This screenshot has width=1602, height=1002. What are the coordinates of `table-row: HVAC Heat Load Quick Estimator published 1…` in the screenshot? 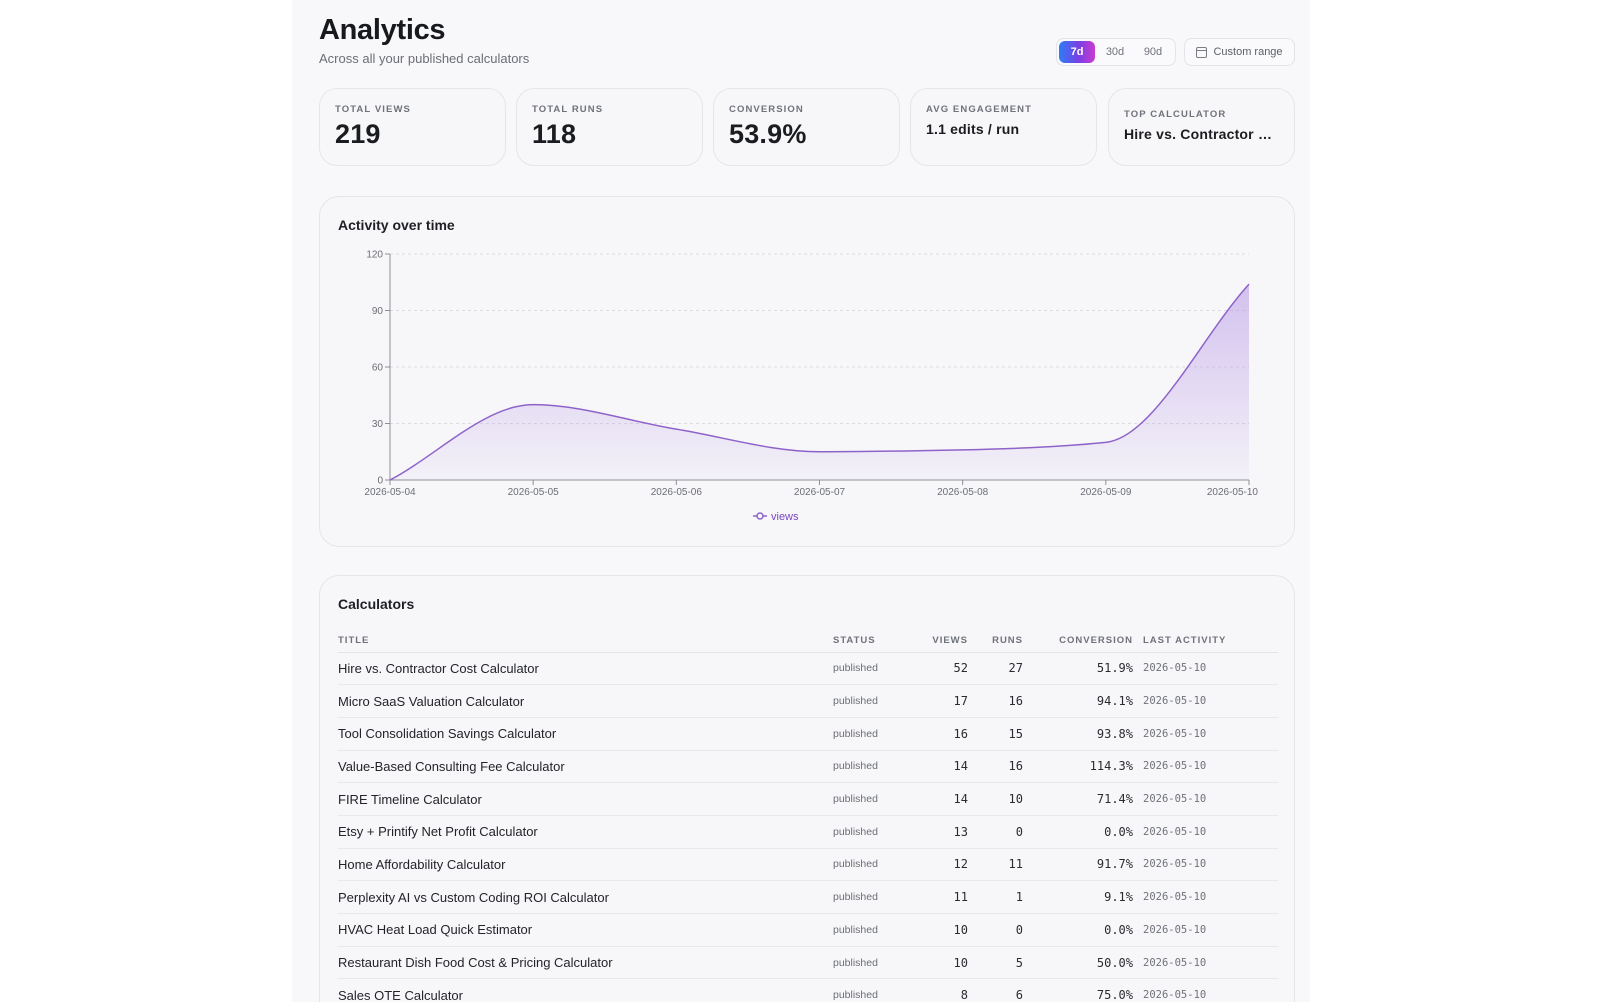 It's located at (808, 930).